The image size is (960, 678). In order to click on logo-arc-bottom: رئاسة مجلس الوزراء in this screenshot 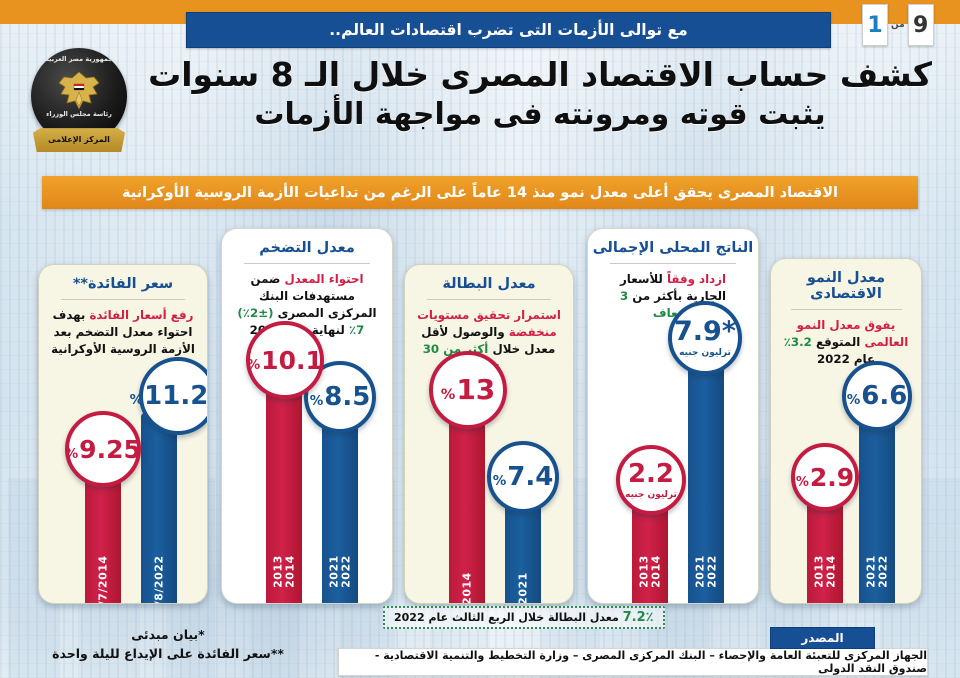, I will do `click(79, 114)`.